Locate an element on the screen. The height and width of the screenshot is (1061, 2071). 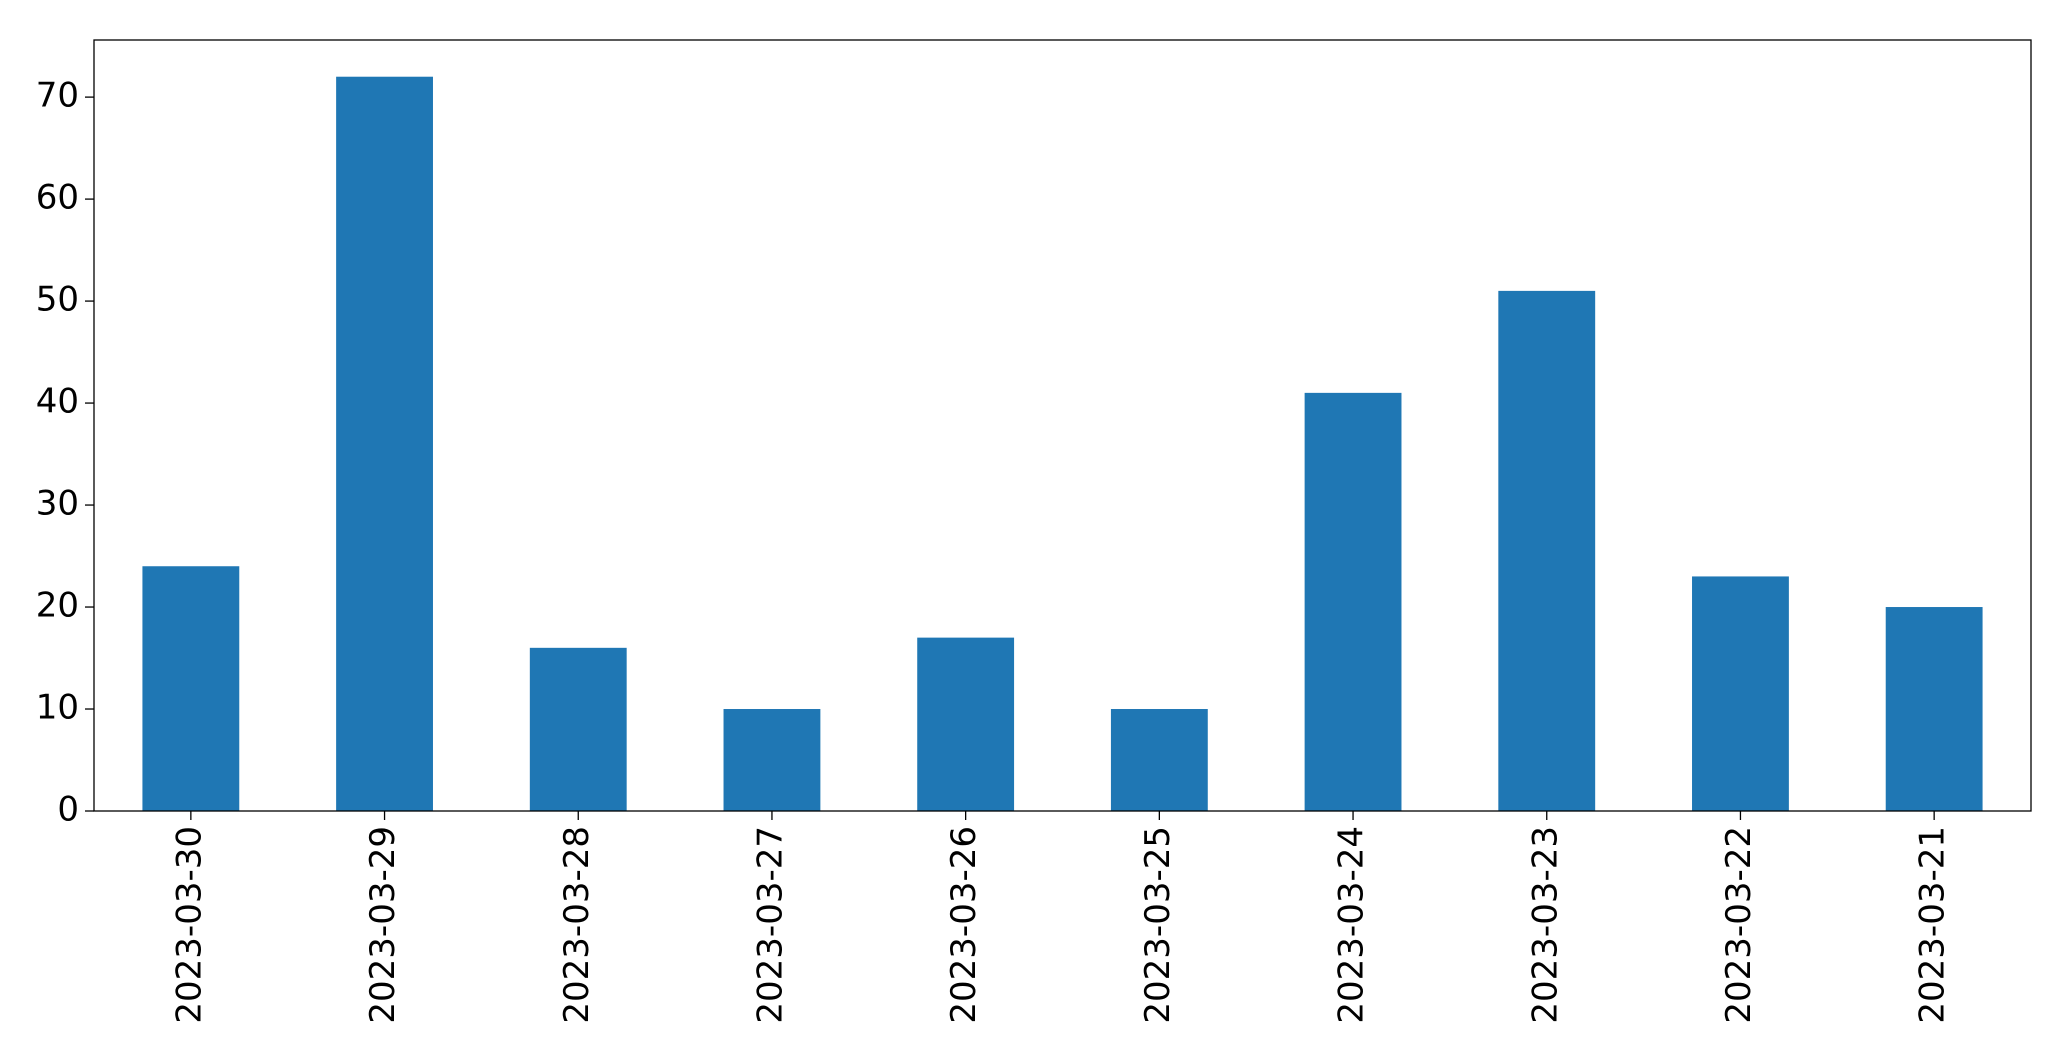
x-tick-label: 2023-03-26 is located at coordinates (964, 925).